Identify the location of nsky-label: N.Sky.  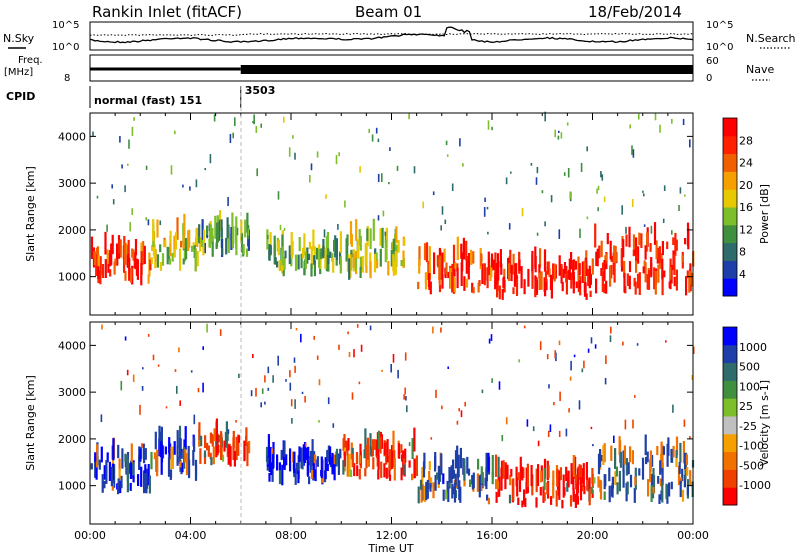
(19, 38).